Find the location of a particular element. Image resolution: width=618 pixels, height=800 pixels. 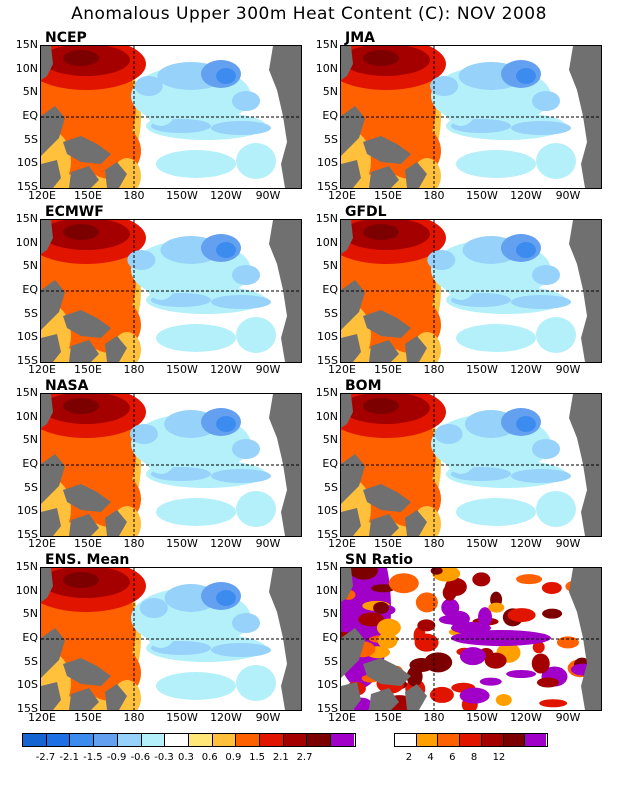

colorbar-label: 12 is located at coordinates (499, 757).